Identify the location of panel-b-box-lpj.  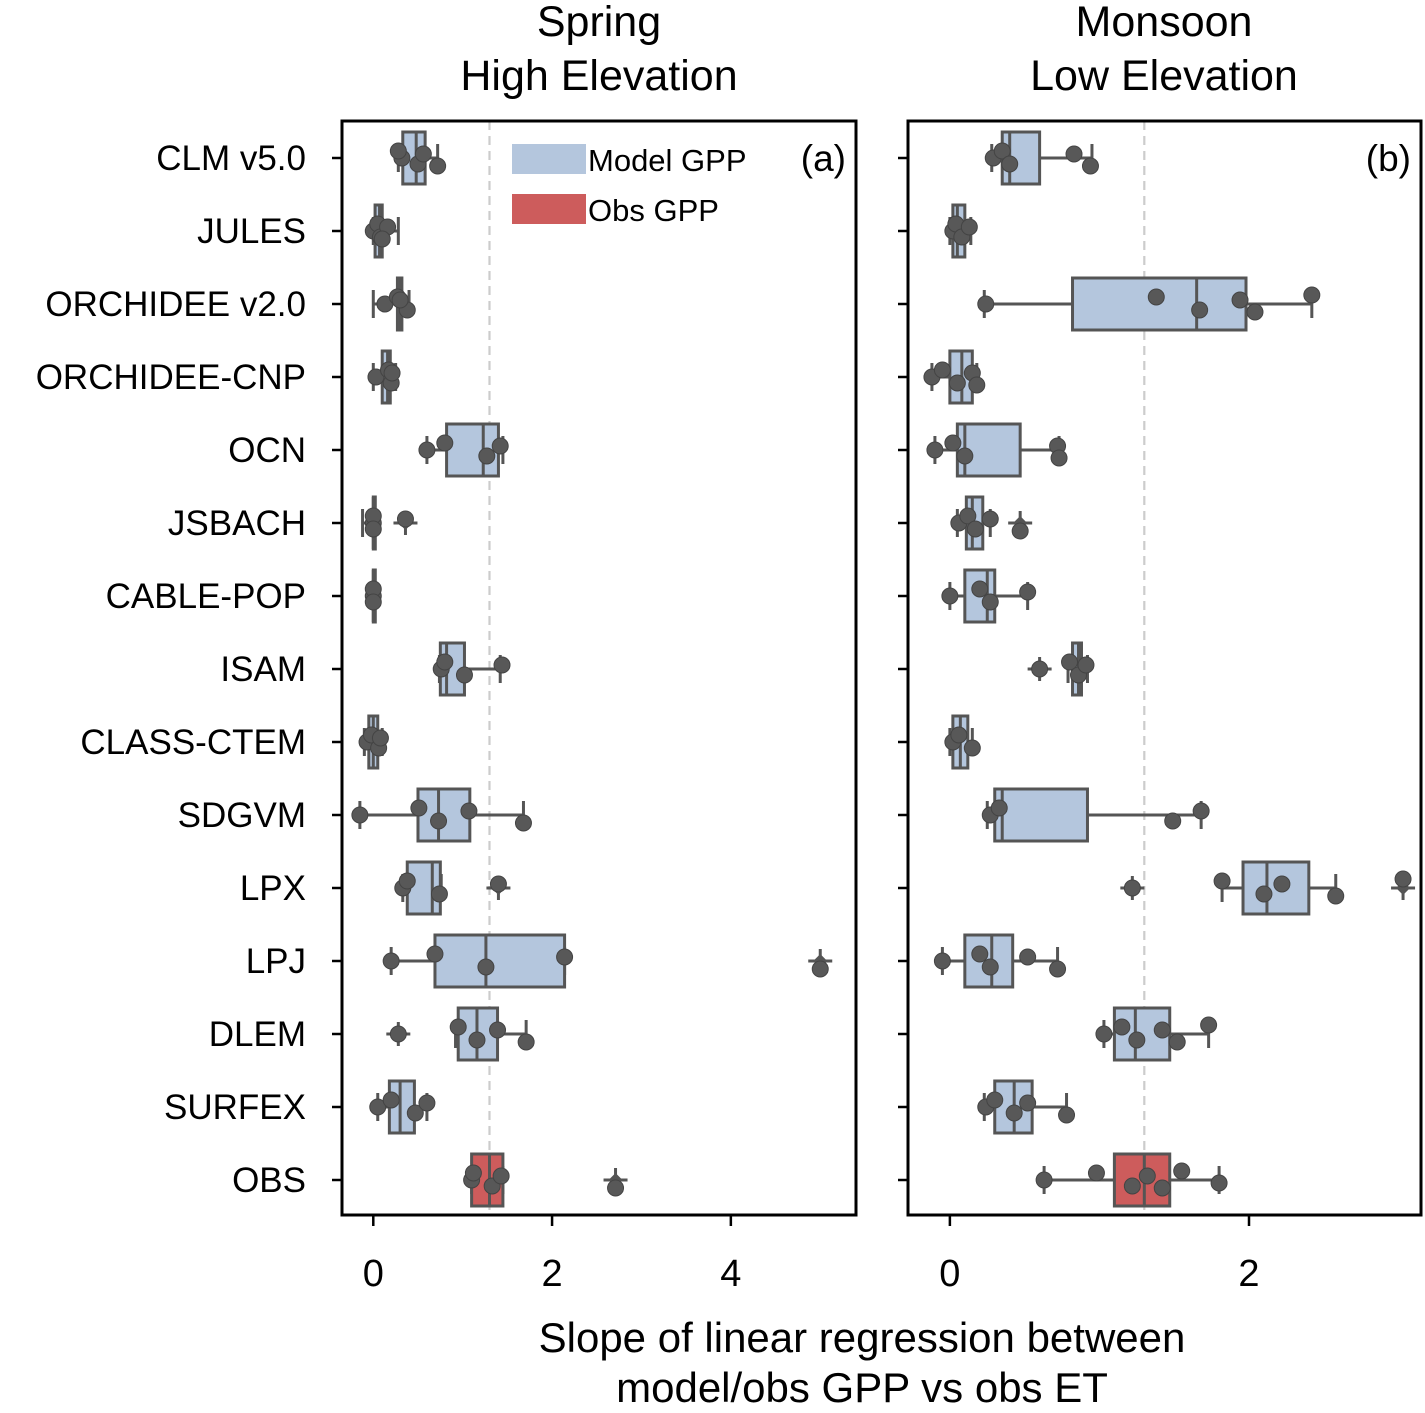
(1000, 961).